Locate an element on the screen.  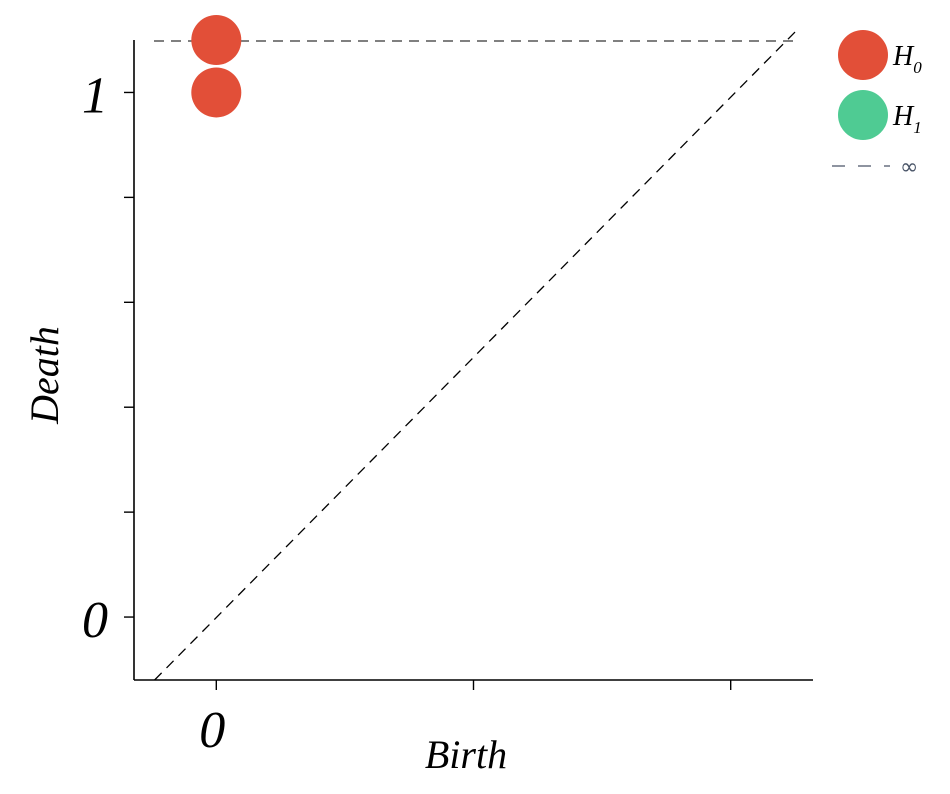
x-axis-label: Birth is located at coordinates (466, 754).